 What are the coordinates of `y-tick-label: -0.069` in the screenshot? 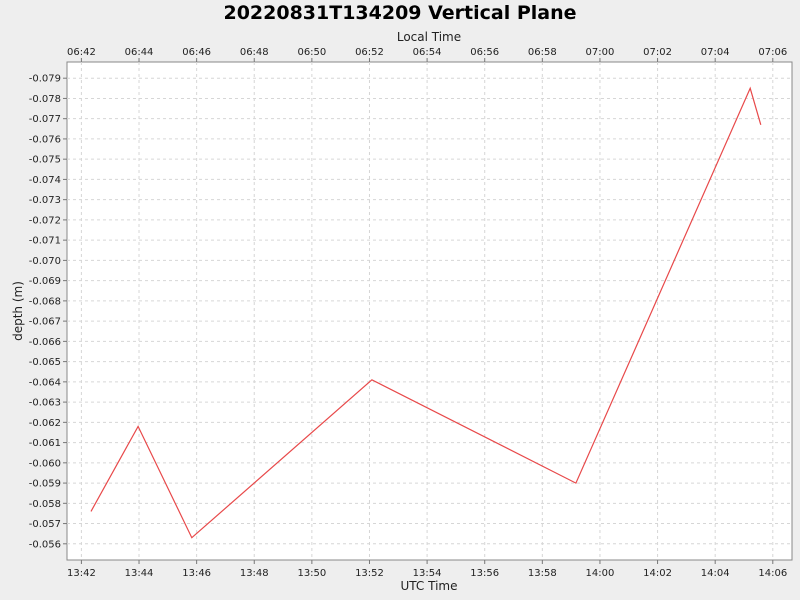 It's located at (45, 281).